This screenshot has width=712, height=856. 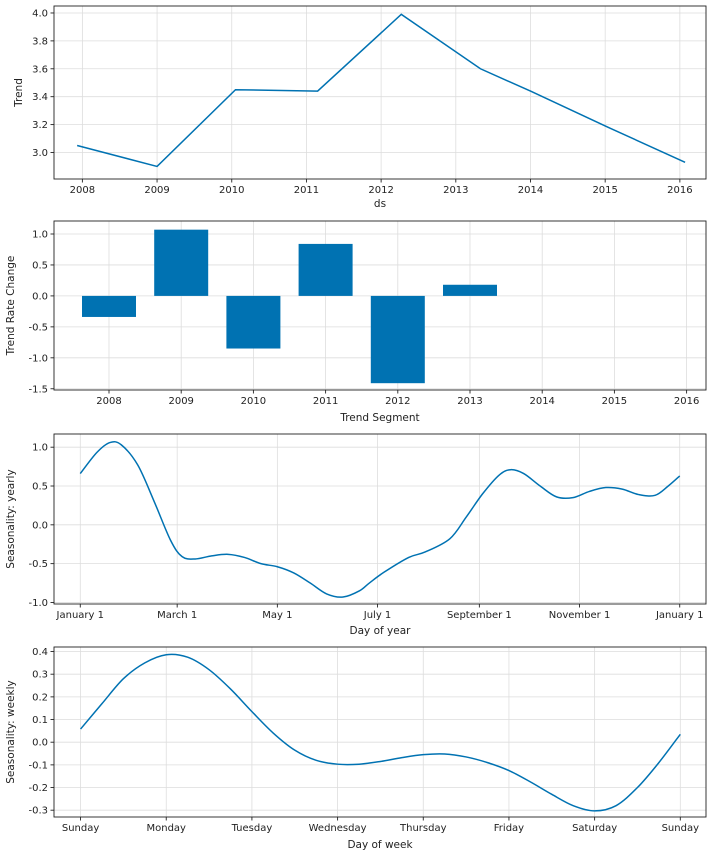 What do you see at coordinates (19, 93) in the screenshot?
I see `trend-y-axis-label: Trend` at bounding box center [19, 93].